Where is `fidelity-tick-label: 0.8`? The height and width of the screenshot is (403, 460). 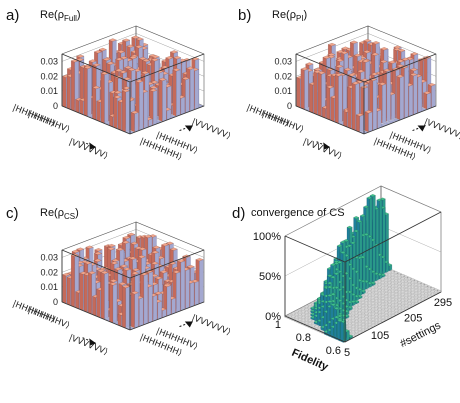 fidelity-tick-label: 0.8 is located at coordinates (303, 338).